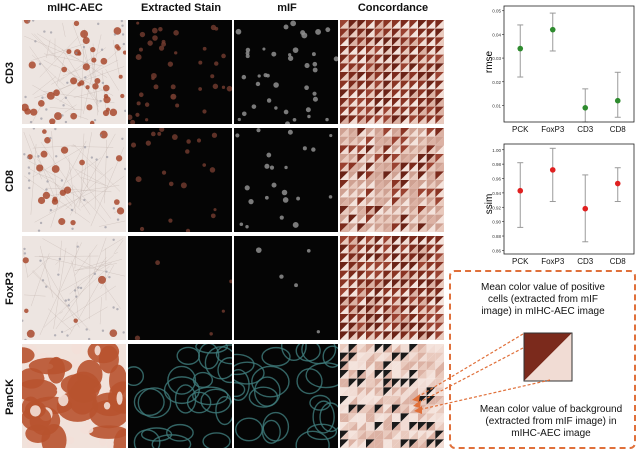 This screenshot has height=453, width=640. I want to click on background-color-triangle, so click(548, 357).